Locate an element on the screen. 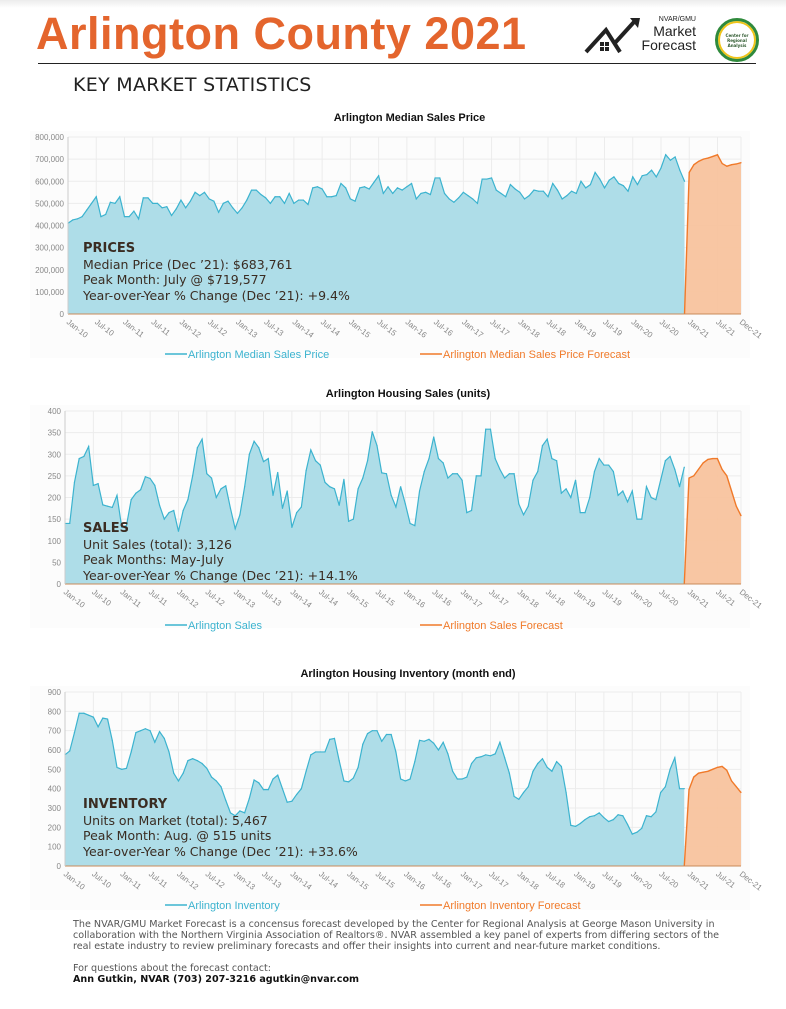 The width and height of the screenshot is (786, 1009). chart-title: Arlington Housing Inventory (month end) is located at coordinates (407, 674).